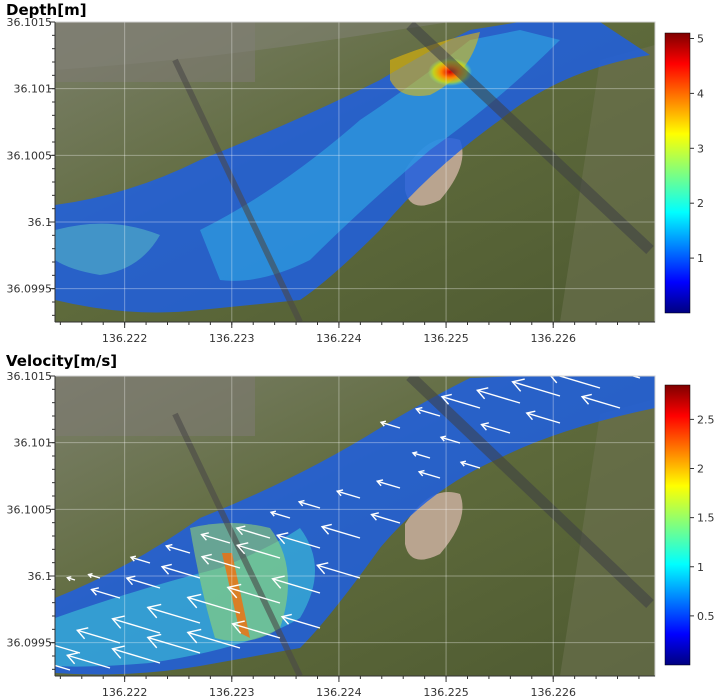 The height and width of the screenshot is (696, 722). What do you see at coordinates (553, 338) in the screenshot?
I see `x-tick-label: 136.226` at bounding box center [553, 338].